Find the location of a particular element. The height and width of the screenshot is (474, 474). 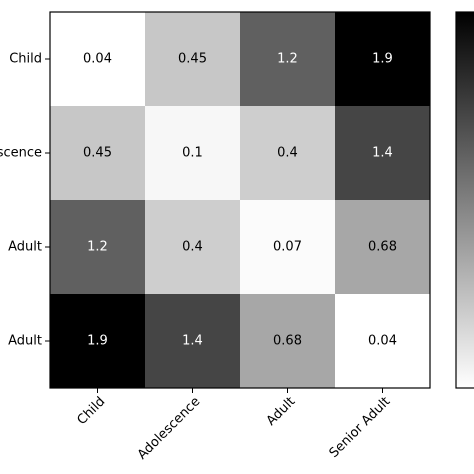

heatmap-value-label-r3-c0: 1.9 is located at coordinates (97, 341).